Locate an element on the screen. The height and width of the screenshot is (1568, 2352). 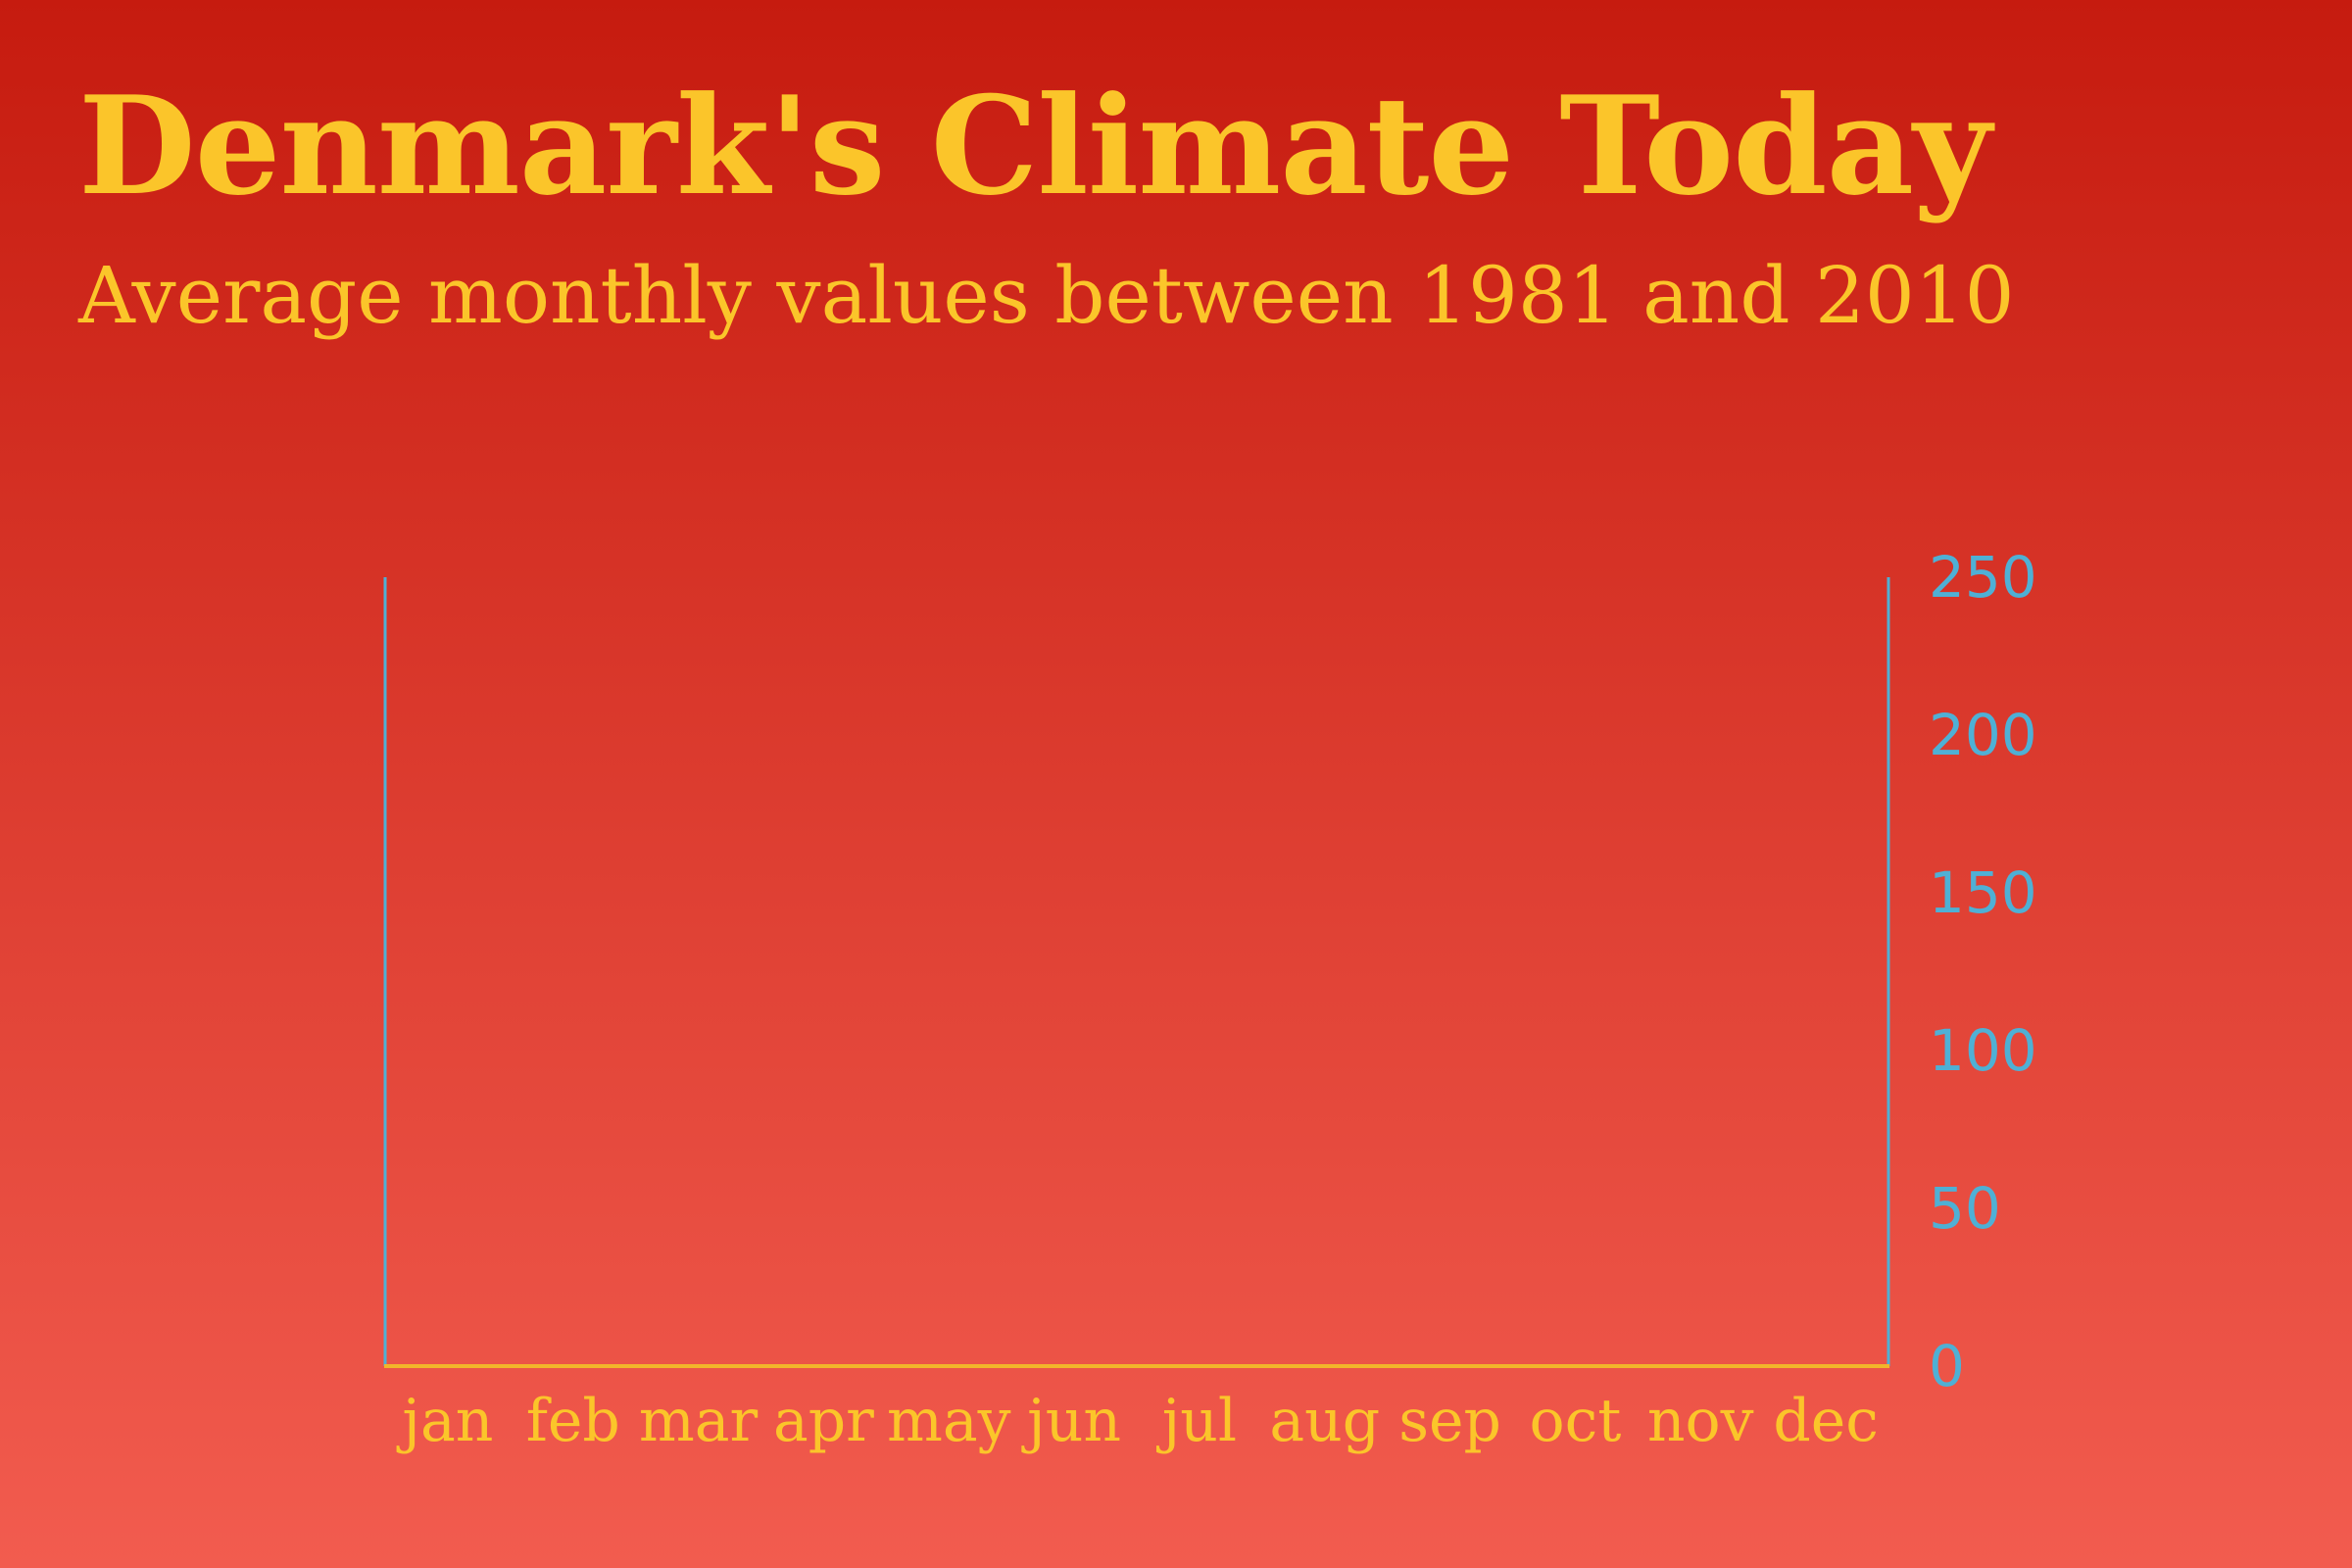
y-tick-label: 100 is located at coordinates (1983, 1050).